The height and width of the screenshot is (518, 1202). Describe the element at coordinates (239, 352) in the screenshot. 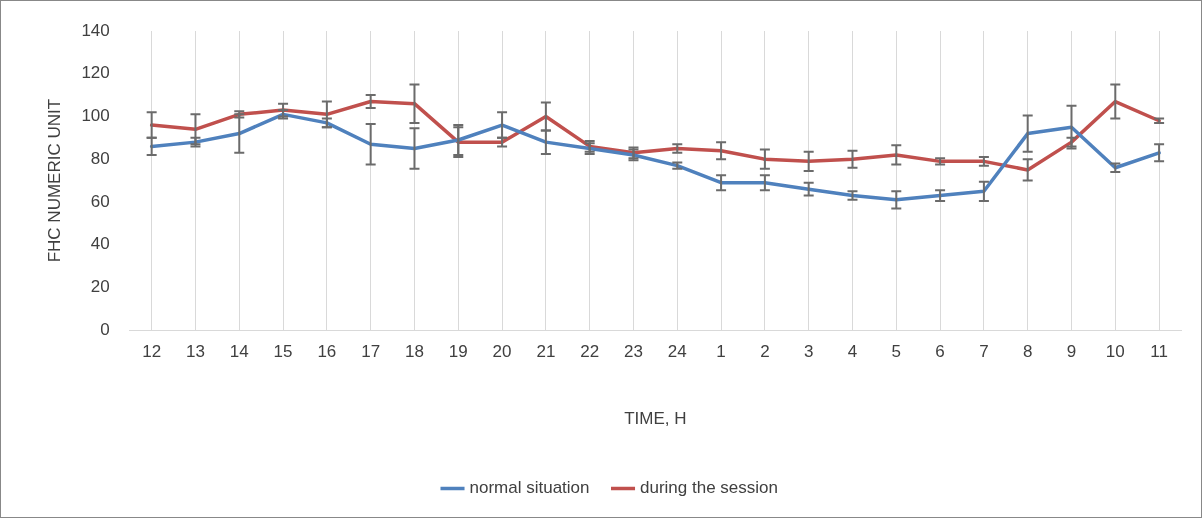

I see `x-tick-label: 14` at that location.